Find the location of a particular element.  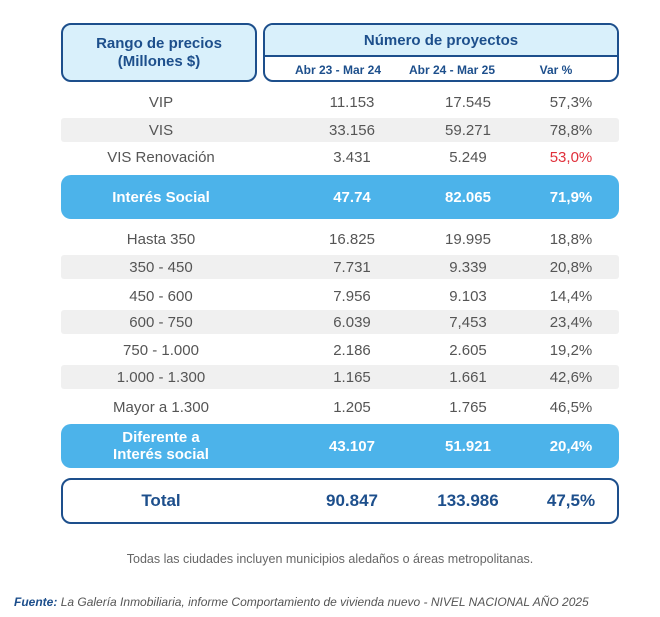

table-row: VIS Renovación 3.431 5.249 53,0% is located at coordinates (340, 157).